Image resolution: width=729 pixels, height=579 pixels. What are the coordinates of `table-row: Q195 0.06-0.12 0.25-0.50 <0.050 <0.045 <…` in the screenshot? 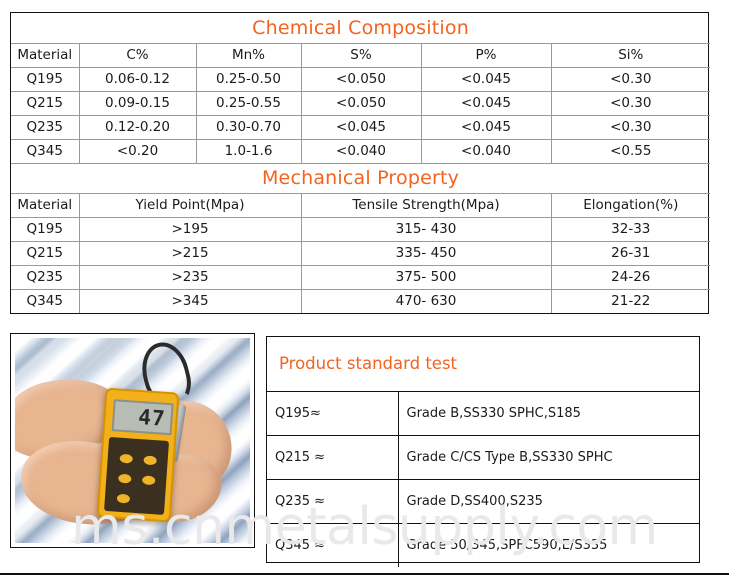 It's located at (361, 79).